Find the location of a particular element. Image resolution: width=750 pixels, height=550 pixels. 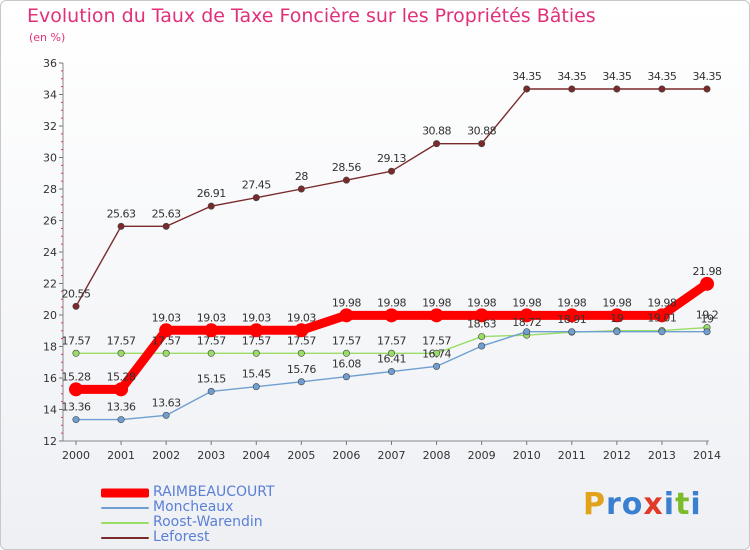

data-label: 28 is located at coordinates (301, 176).